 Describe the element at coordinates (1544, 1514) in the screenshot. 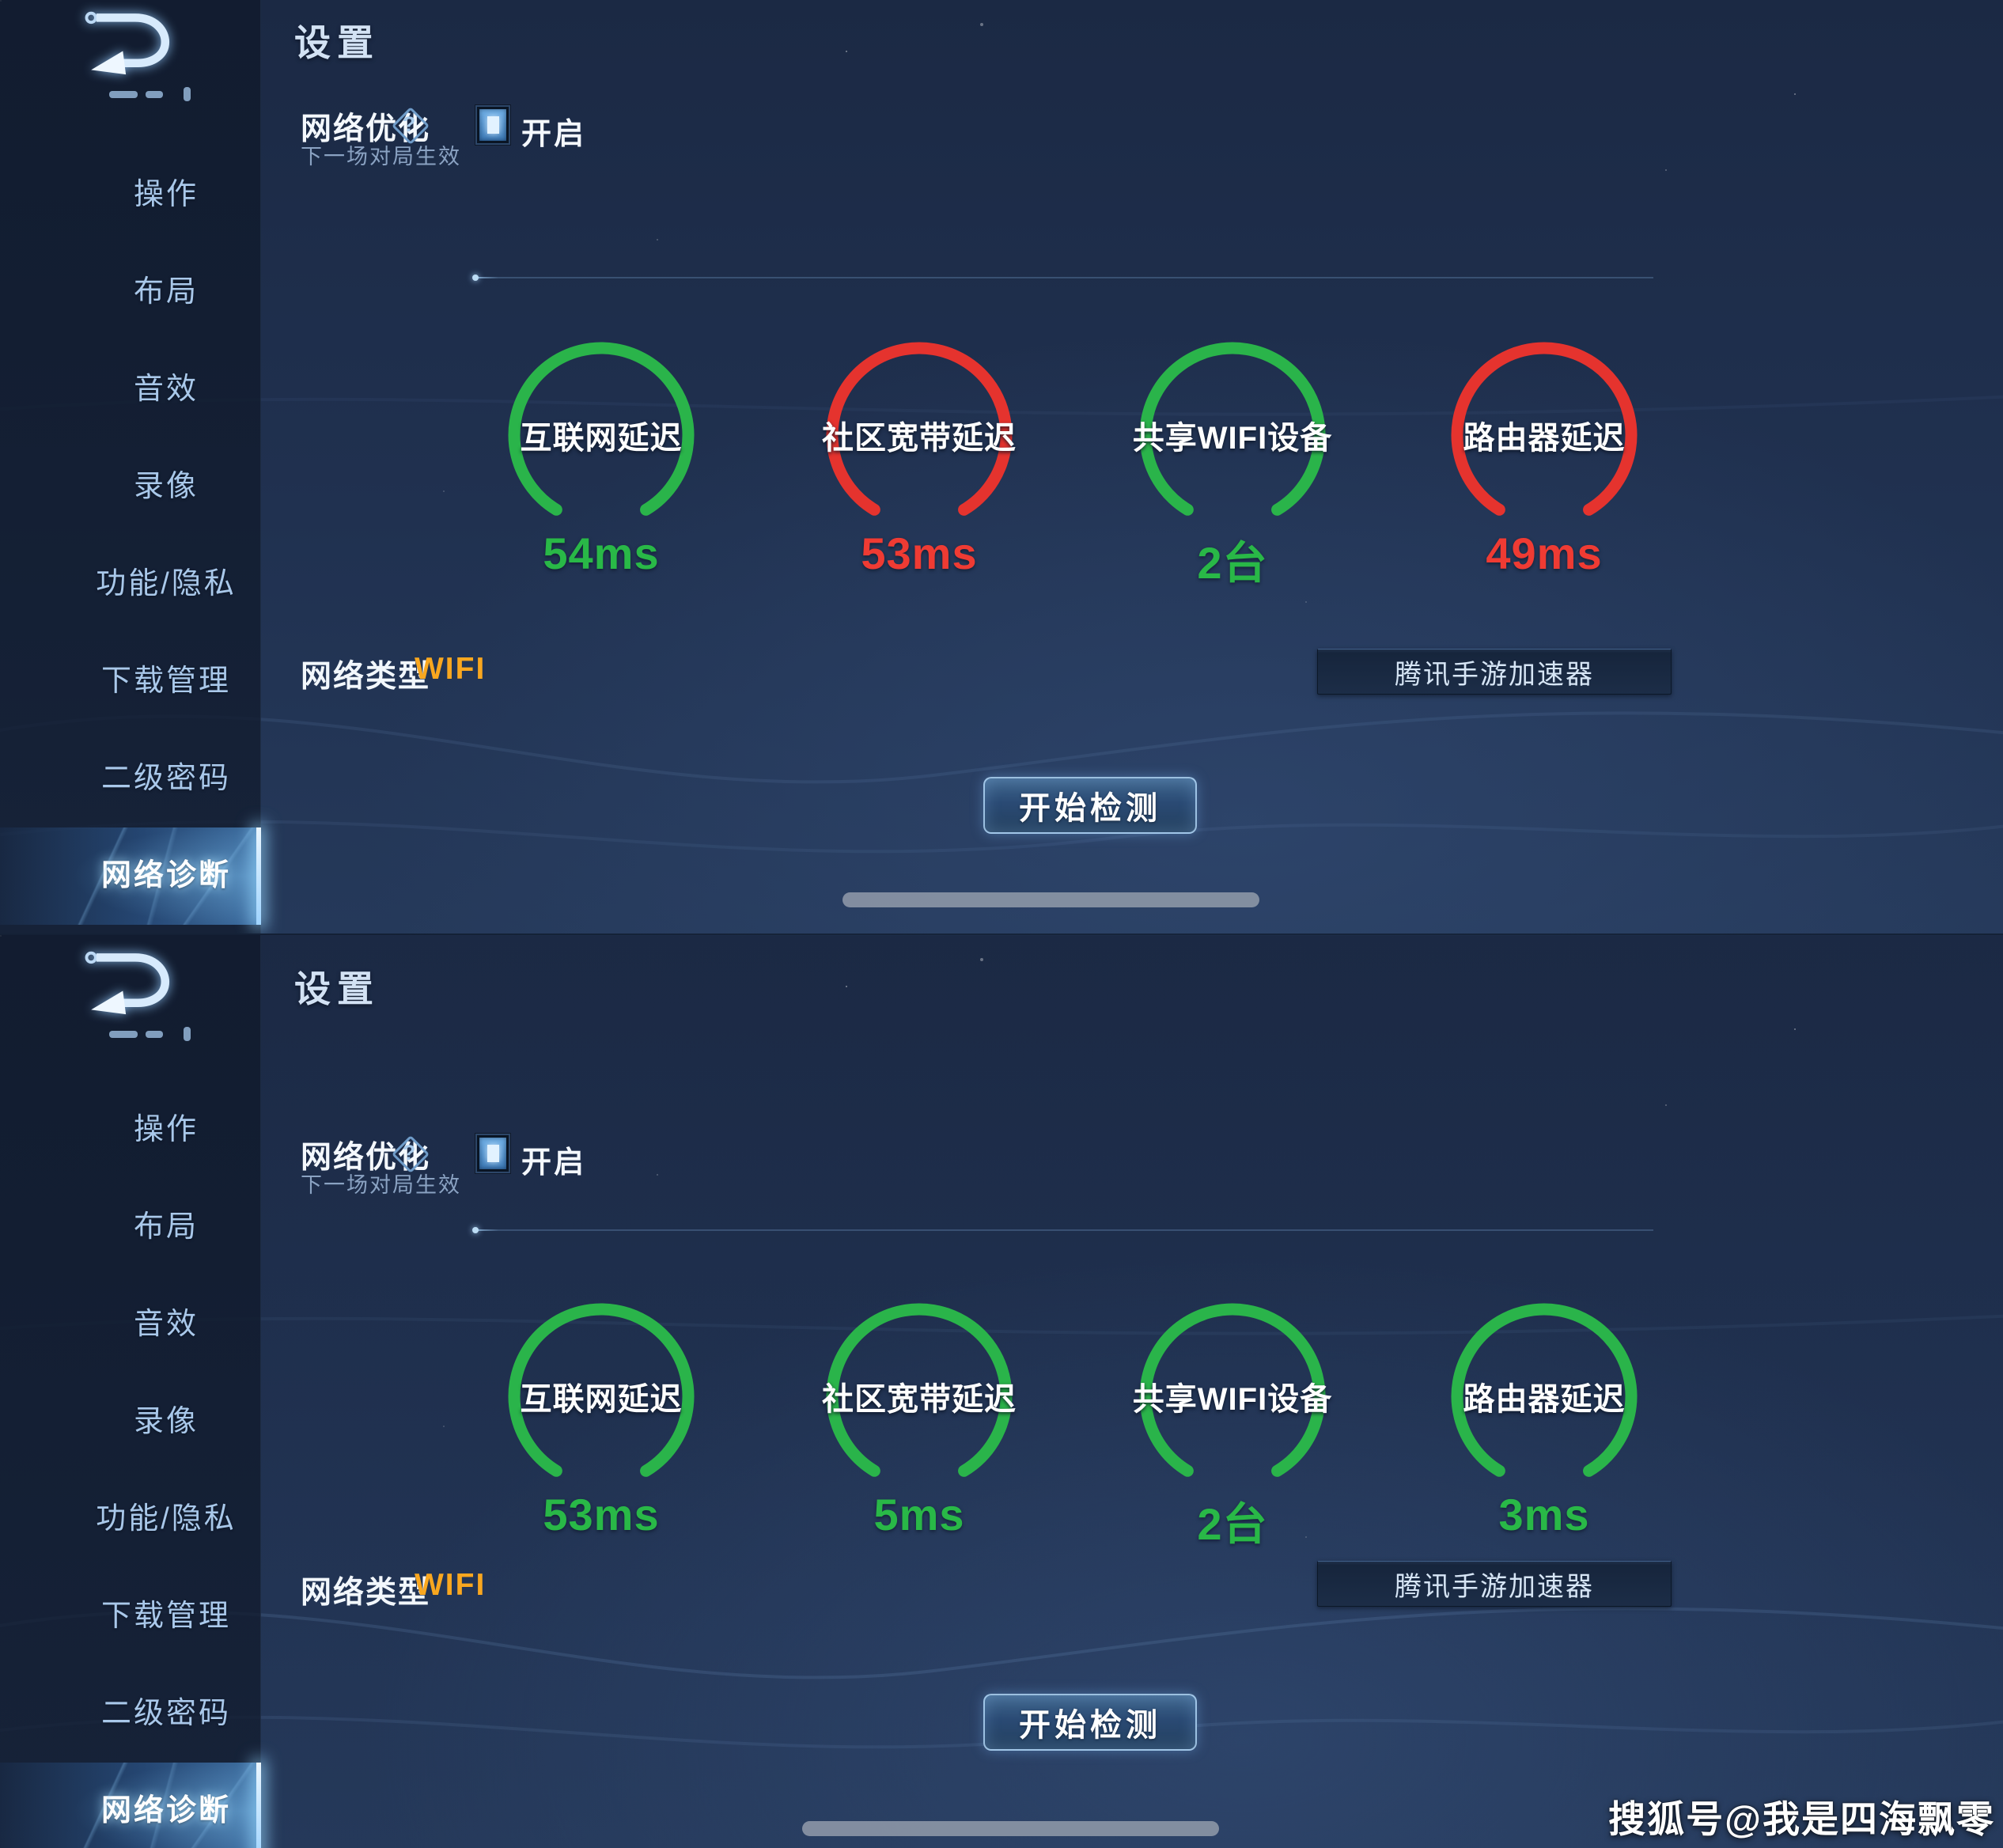

I see `gauge-value: 3ms` at that location.